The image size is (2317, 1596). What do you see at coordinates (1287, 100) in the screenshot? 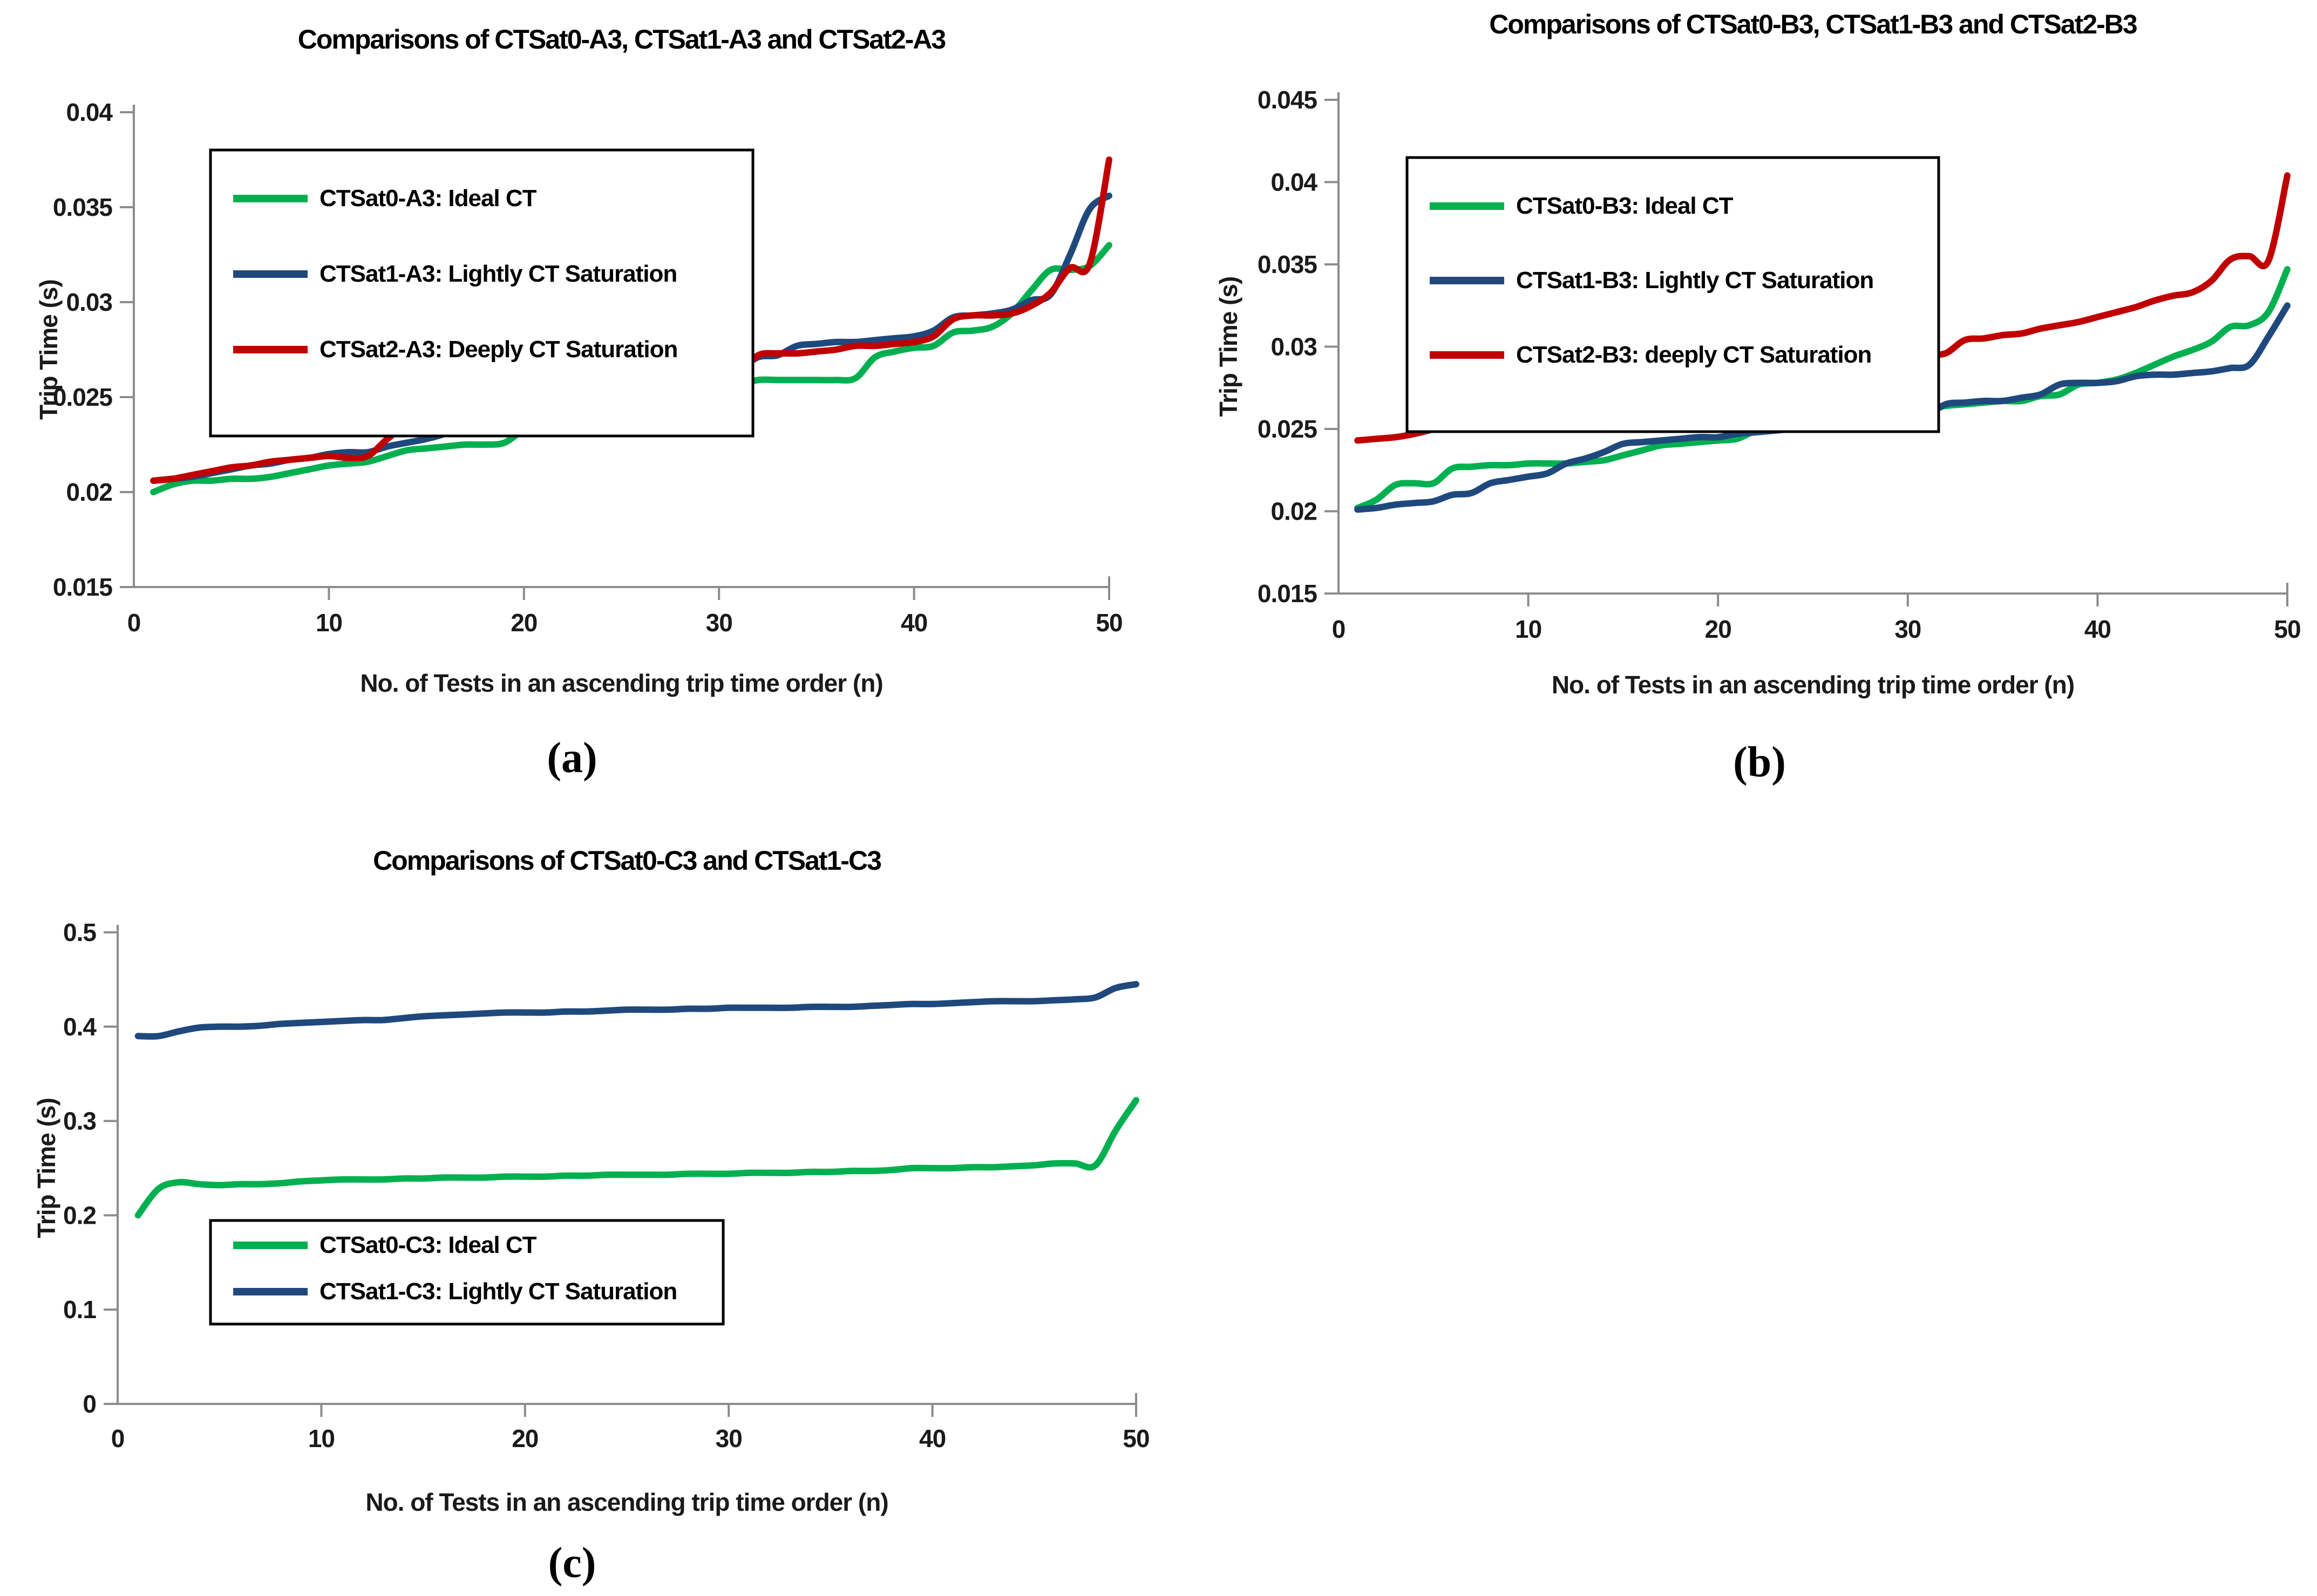
I see `y-tick-label: 0.045` at bounding box center [1287, 100].